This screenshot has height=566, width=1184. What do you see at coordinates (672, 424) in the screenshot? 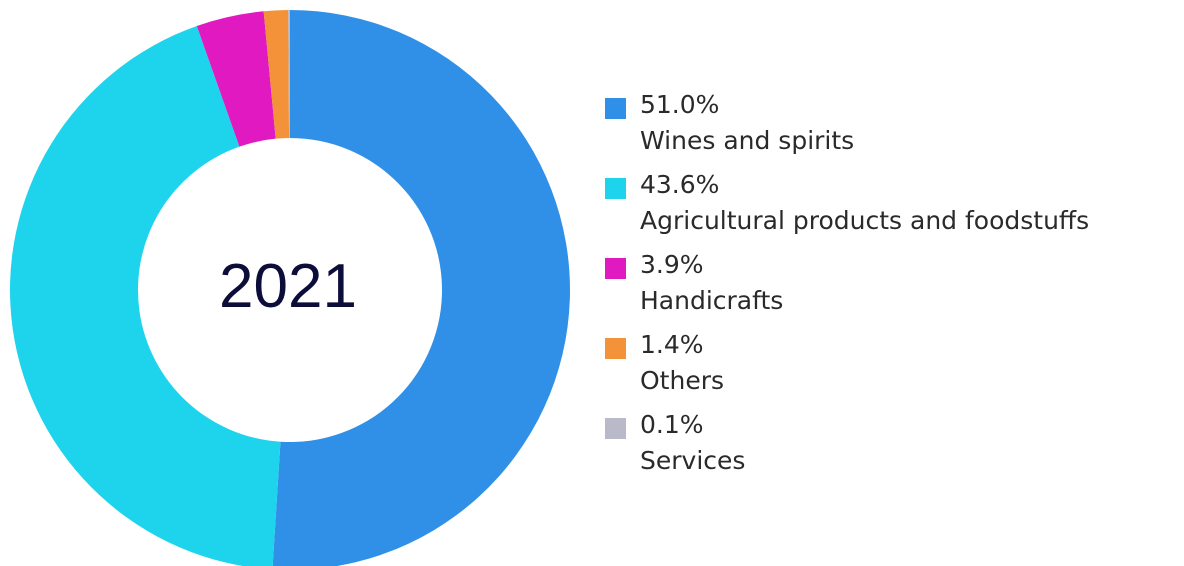
I see `legend-value-services: 0.1%` at bounding box center [672, 424].